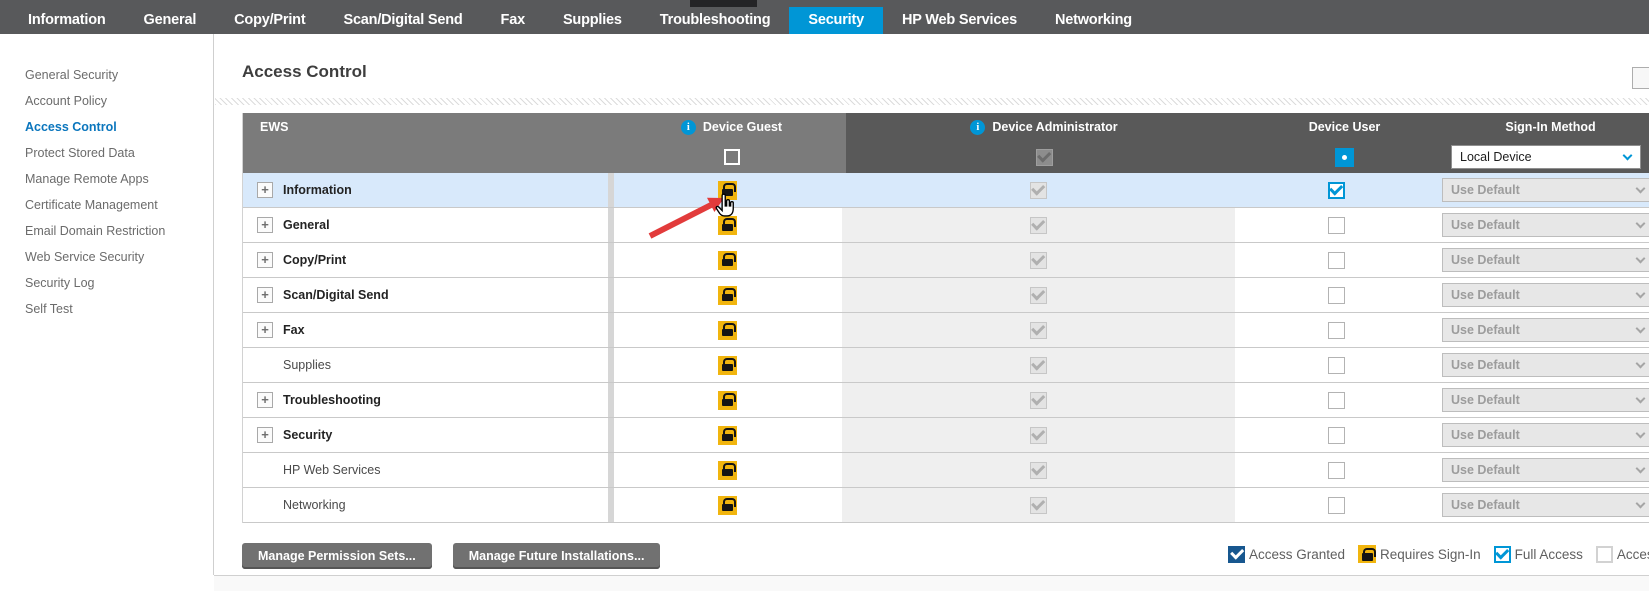 The image size is (1649, 591). Describe the element at coordinates (72, 75) in the screenshot. I see `sidebar-item-general-security: General Security` at that location.